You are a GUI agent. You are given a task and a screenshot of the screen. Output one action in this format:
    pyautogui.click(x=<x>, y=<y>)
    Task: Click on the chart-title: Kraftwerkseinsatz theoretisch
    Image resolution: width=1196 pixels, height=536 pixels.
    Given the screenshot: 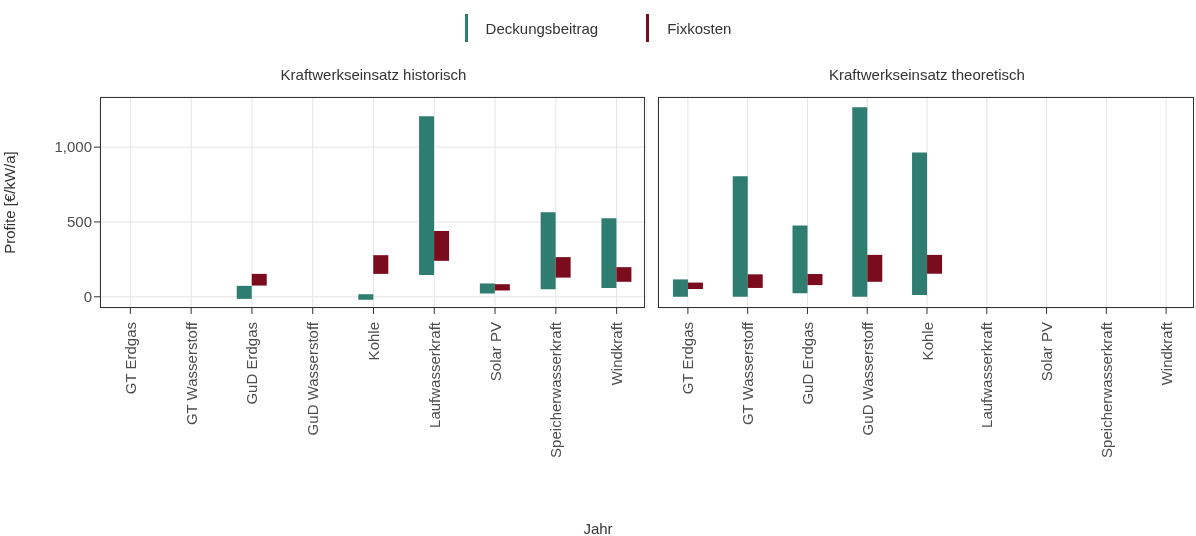 What is the action you would take?
    pyautogui.click(x=927, y=74)
    